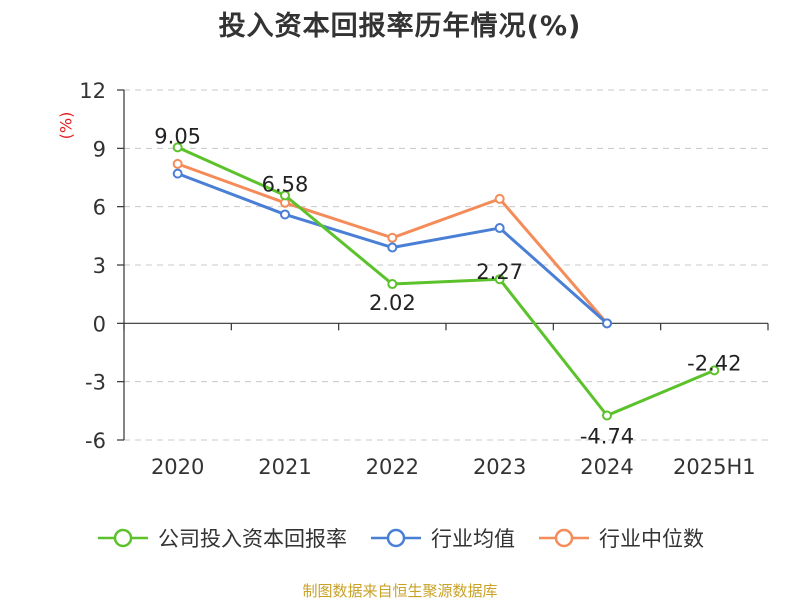 Image resolution: width=800 pixels, height=601 pixels. I want to click on legend-item-industry-mean: 行业均值, so click(442, 538).